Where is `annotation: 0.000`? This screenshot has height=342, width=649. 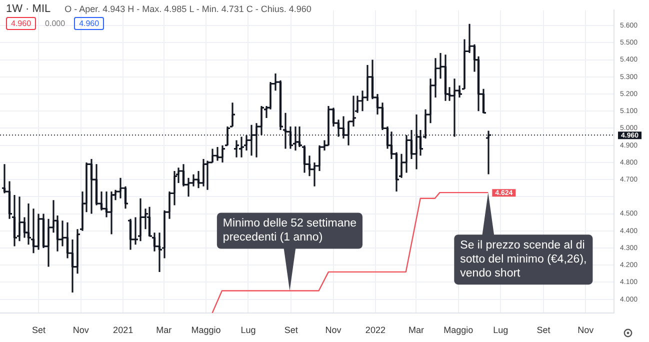
annotation: 0.000 is located at coordinates (55, 24).